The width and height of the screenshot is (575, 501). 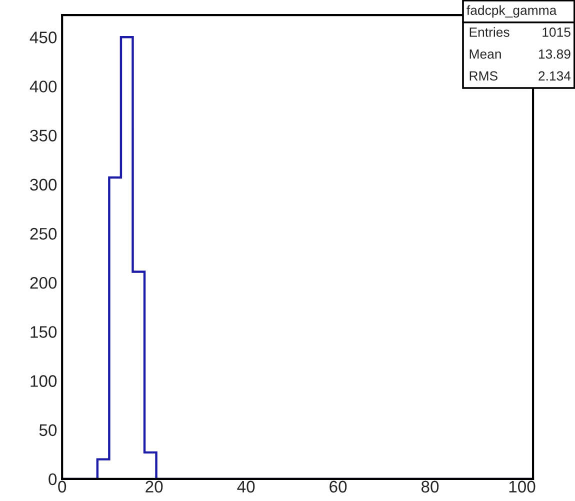 What do you see at coordinates (556, 32) in the screenshot?
I see `text: 1015` at bounding box center [556, 32].